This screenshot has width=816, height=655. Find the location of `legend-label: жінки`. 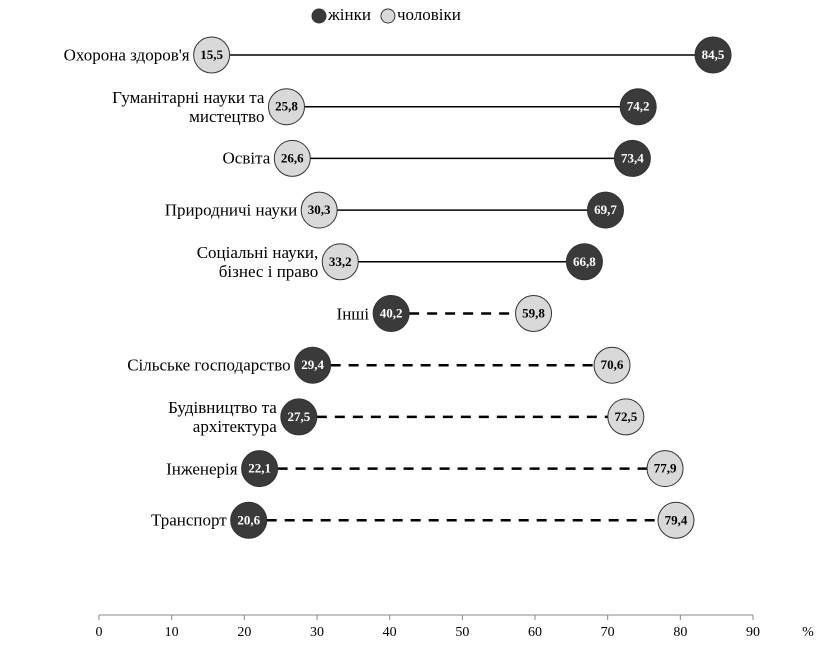

legend-label: жінки is located at coordinates (349, 14).